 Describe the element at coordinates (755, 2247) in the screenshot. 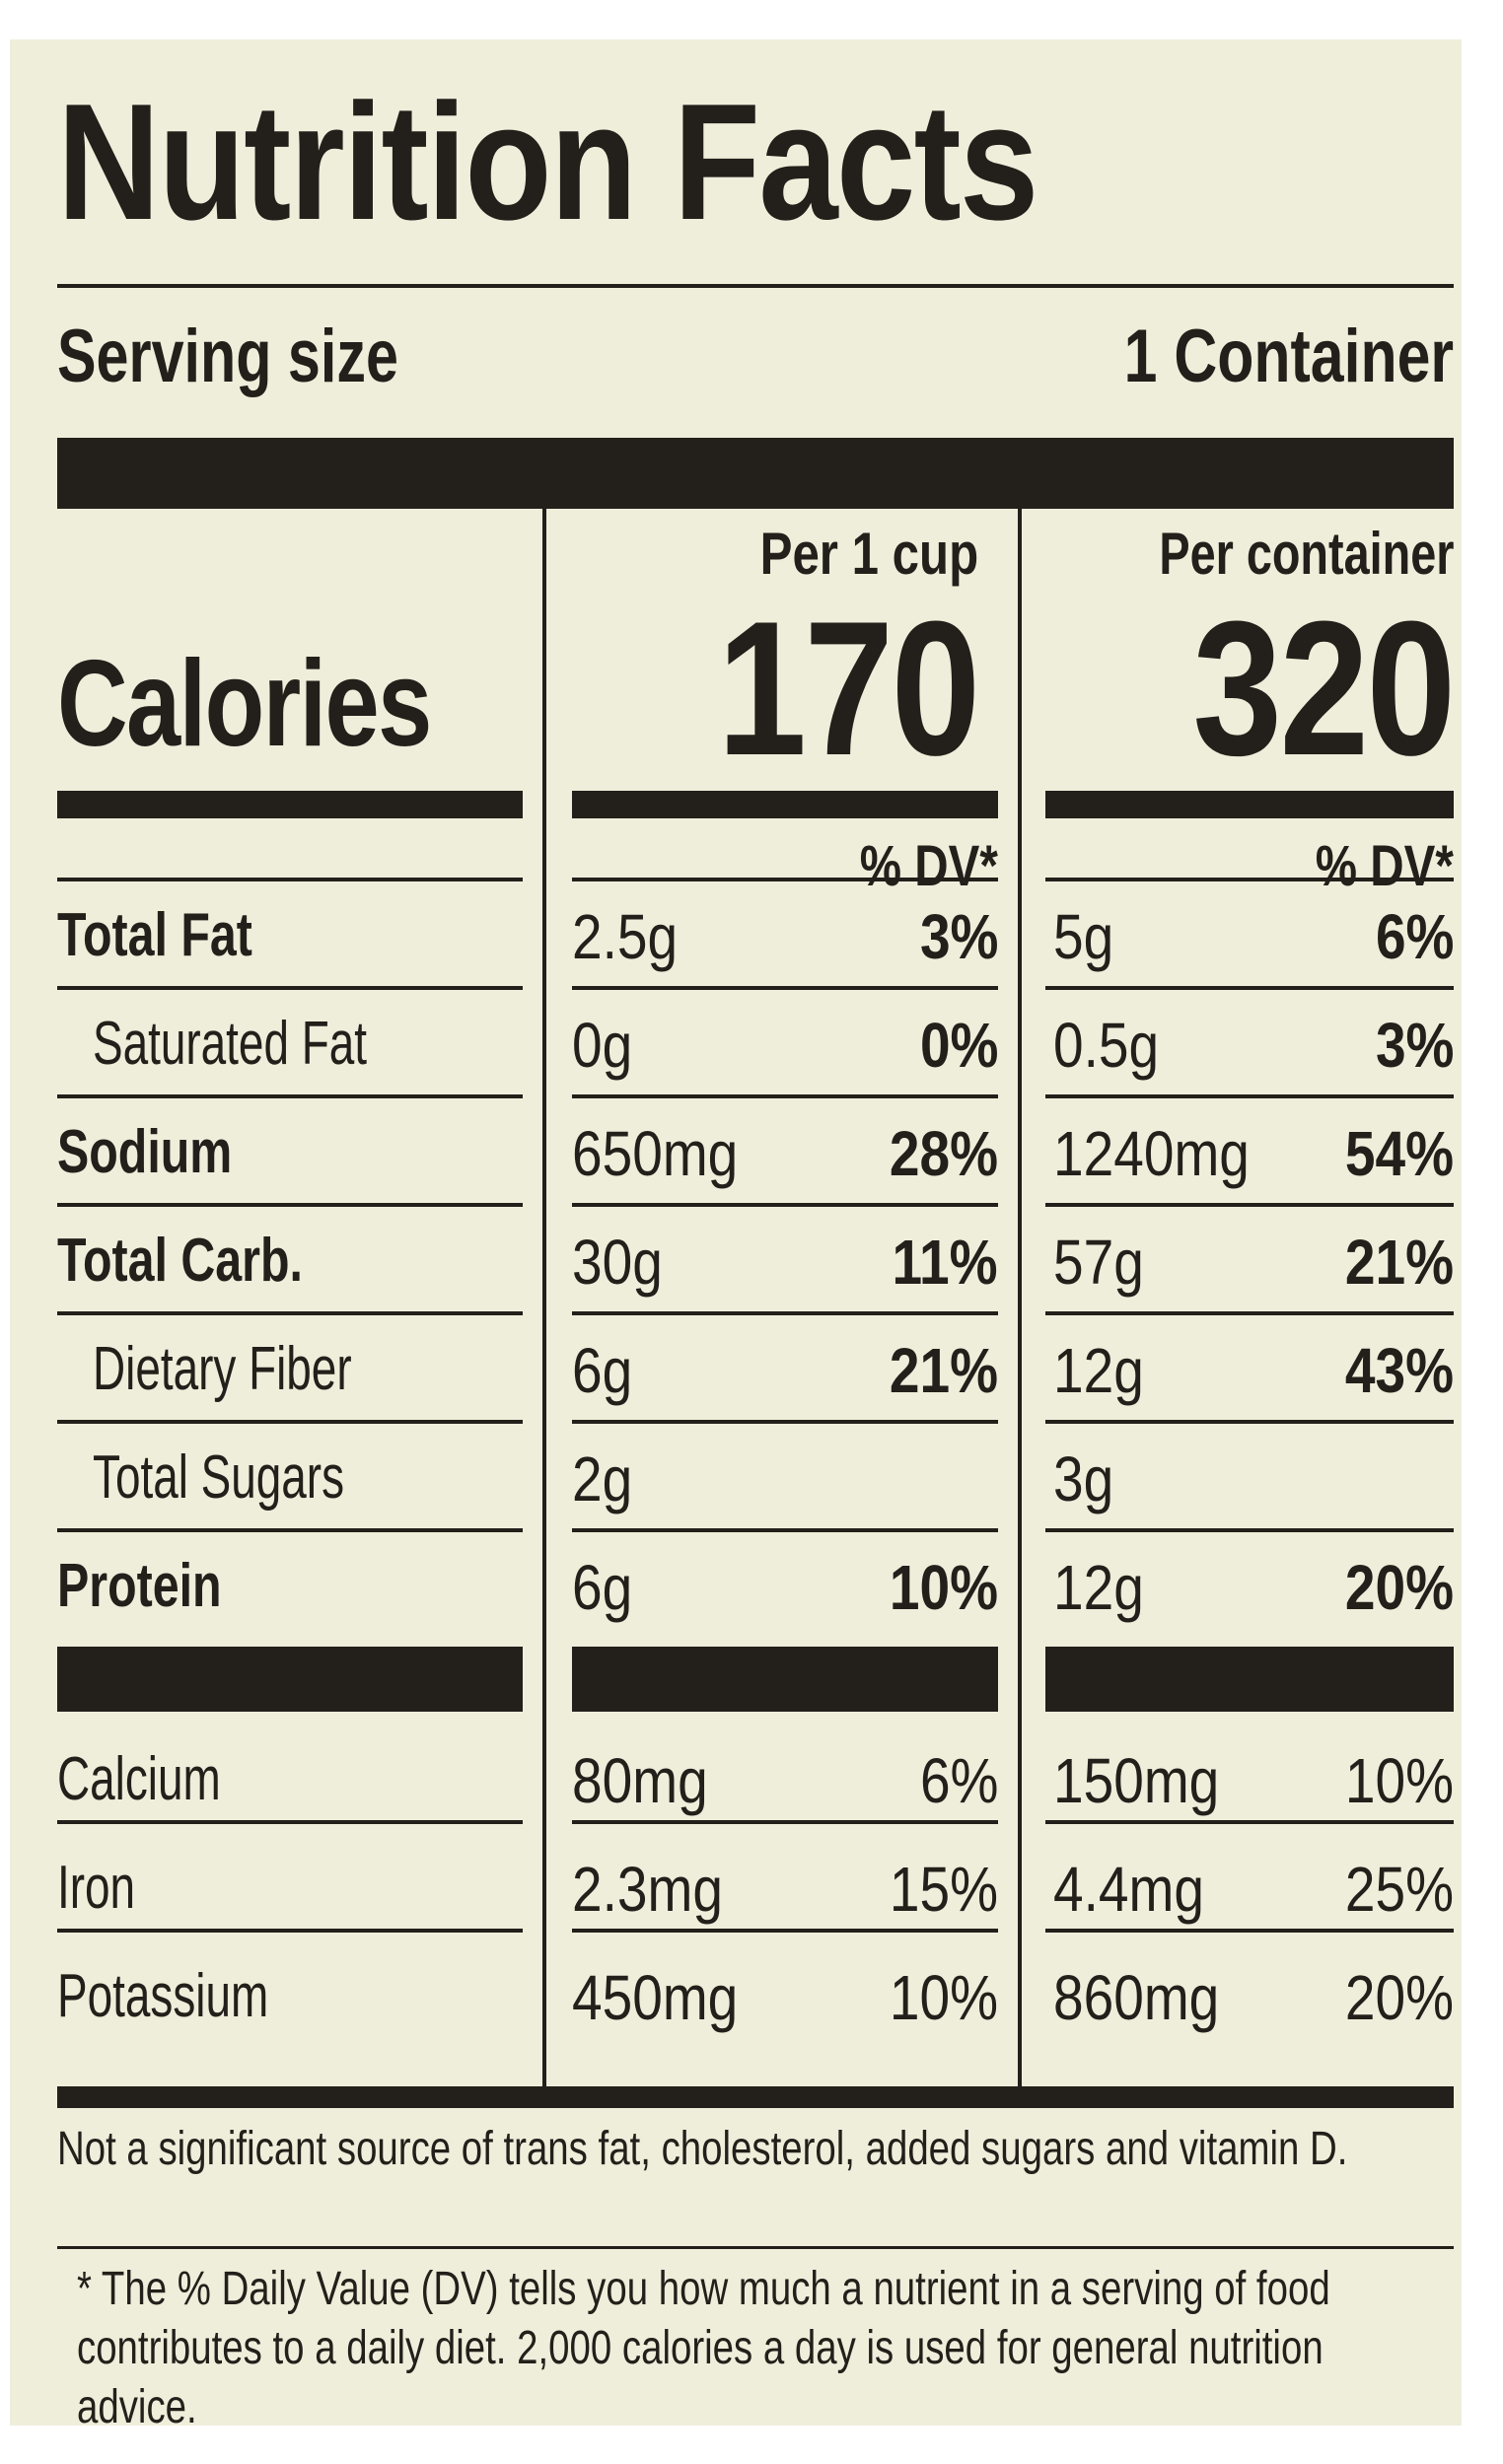

I see `footnote-rule` at that location.